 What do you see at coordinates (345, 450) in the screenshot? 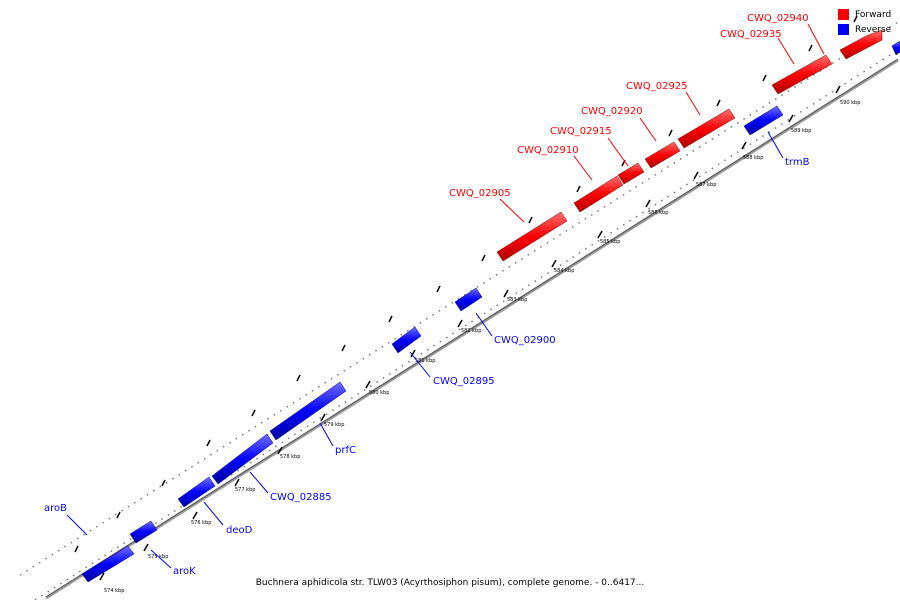
I see `gene-label: prfC` at bounding box center [345, 450].